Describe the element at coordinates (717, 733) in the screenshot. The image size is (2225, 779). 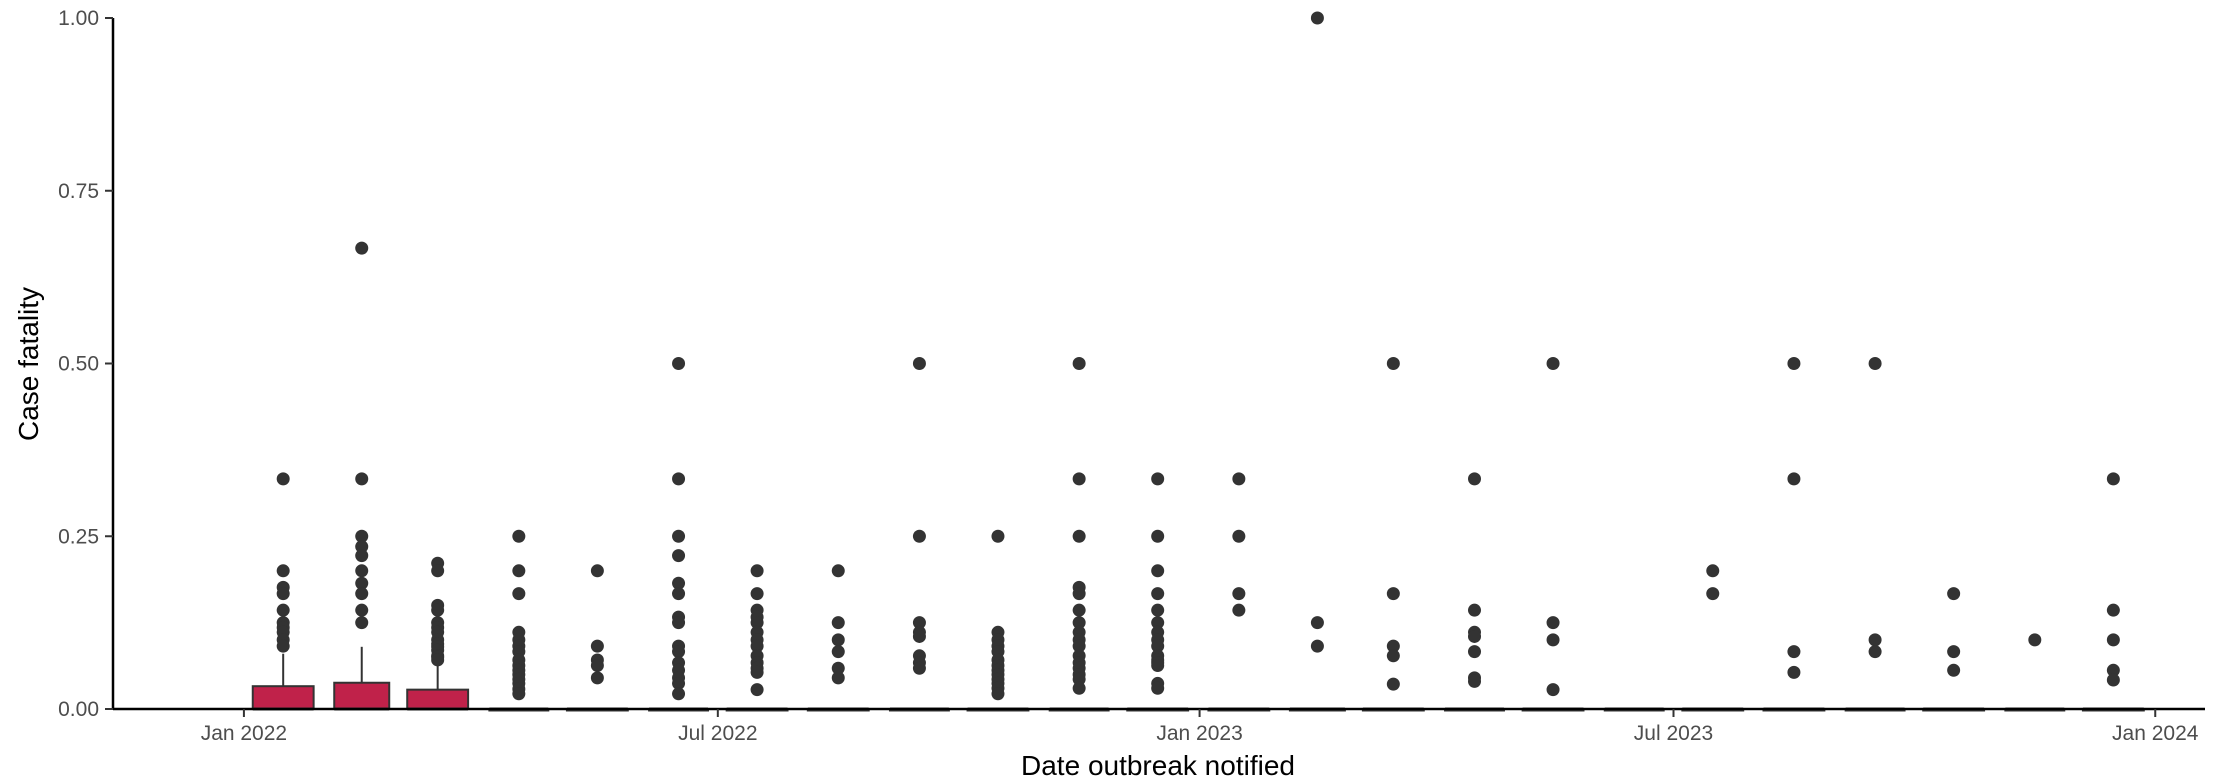
I see `x-tick-label: Jul 2022` at that location.